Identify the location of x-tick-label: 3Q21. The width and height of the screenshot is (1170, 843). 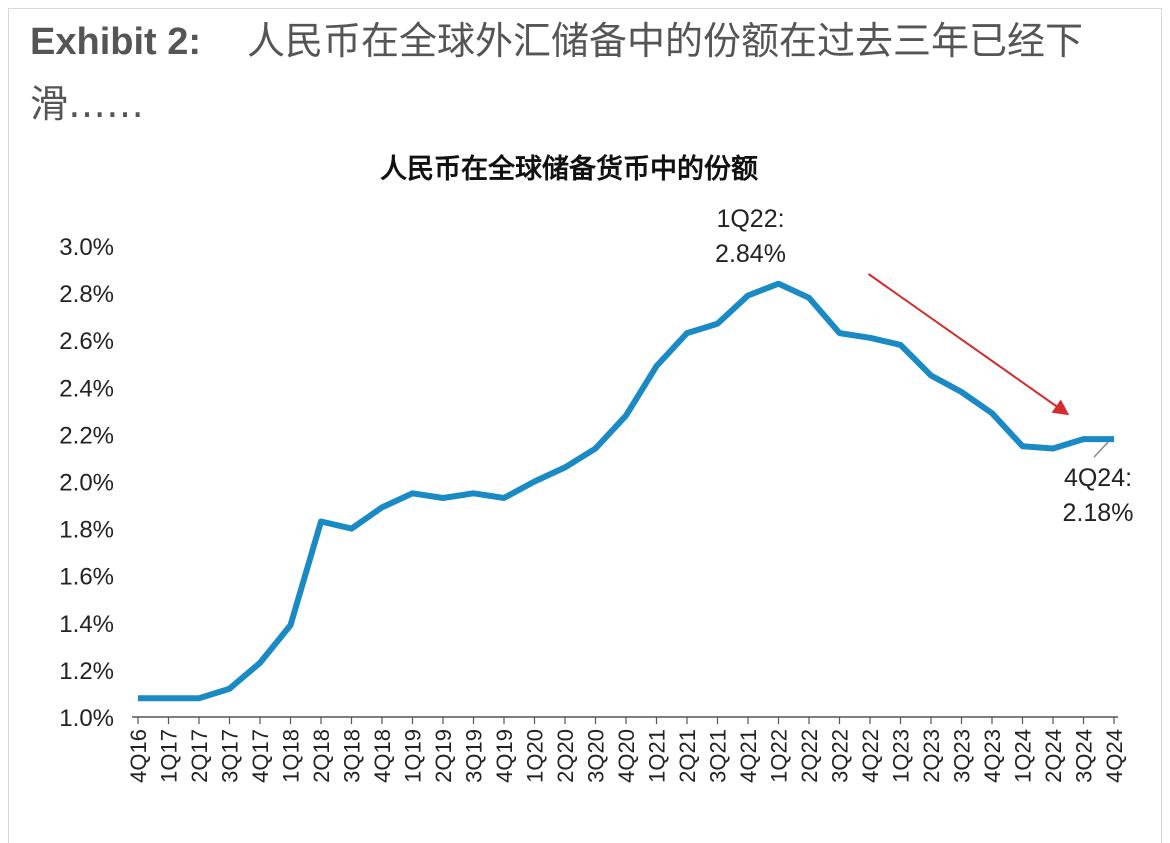
(718, 756).